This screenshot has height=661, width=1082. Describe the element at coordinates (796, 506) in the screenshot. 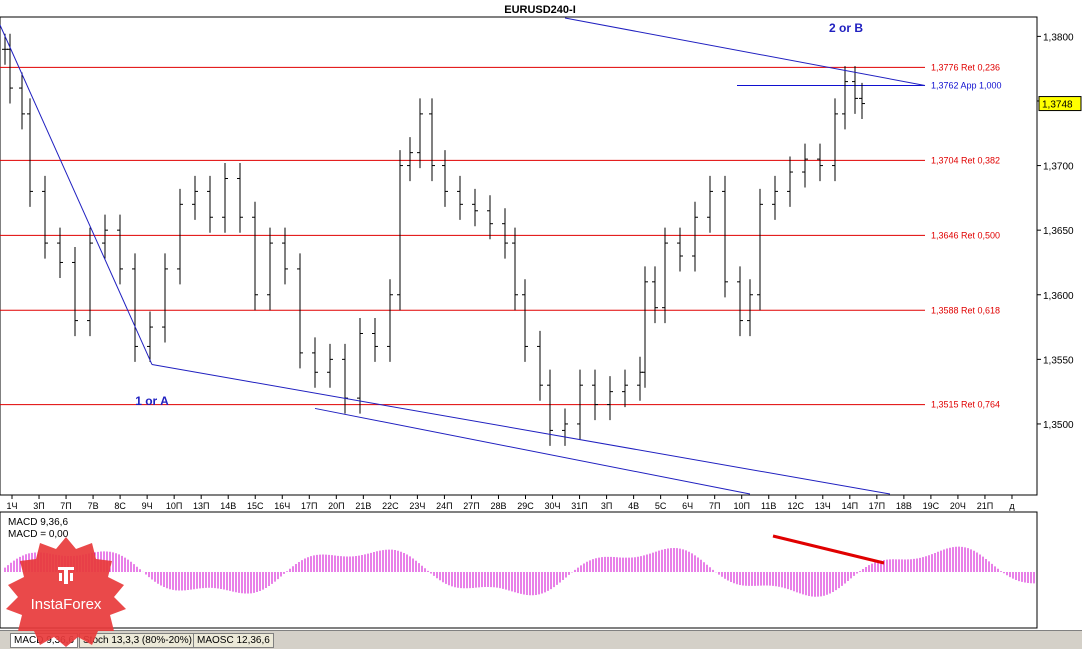

I see `x-tick-label: 12С` at that location.